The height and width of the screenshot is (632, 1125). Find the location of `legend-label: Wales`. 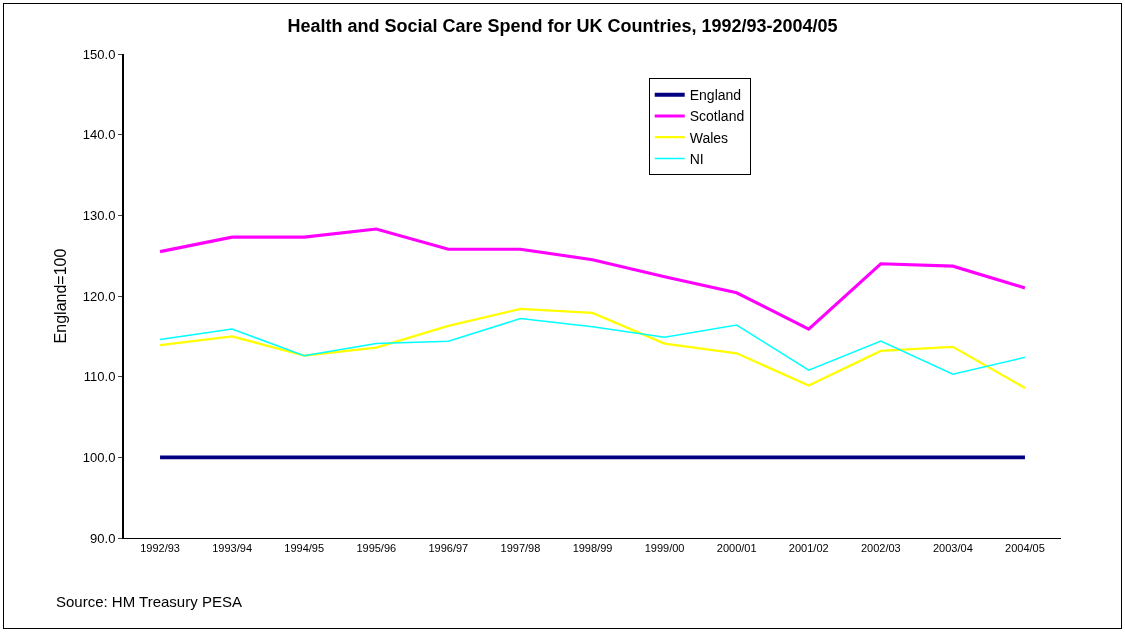

legend-label: Wales is located at coordinates (709, 137).